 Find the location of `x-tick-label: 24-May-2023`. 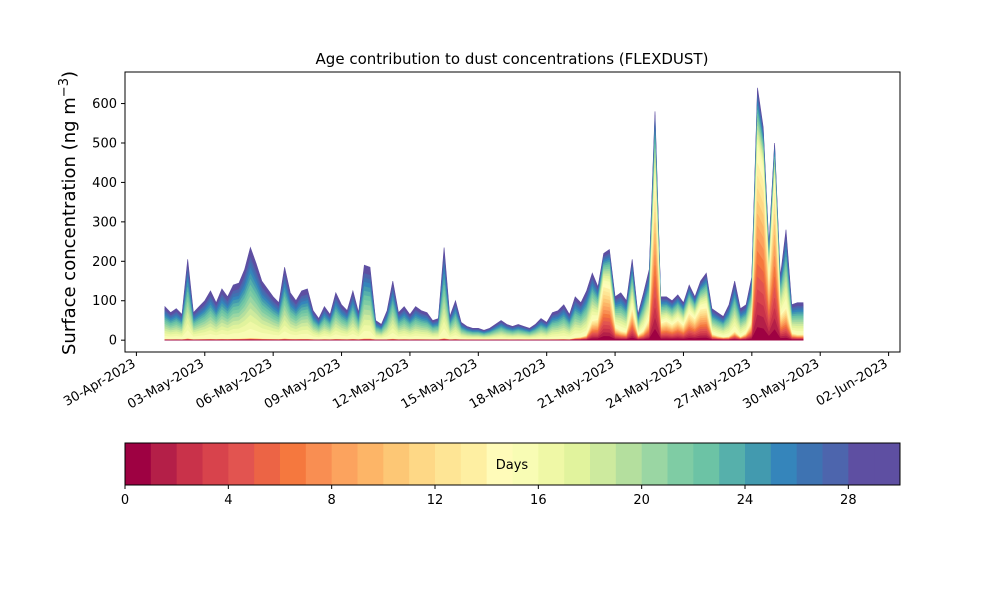

x-tick-label: 24-May-2023 is located at coordinates (645, 384).